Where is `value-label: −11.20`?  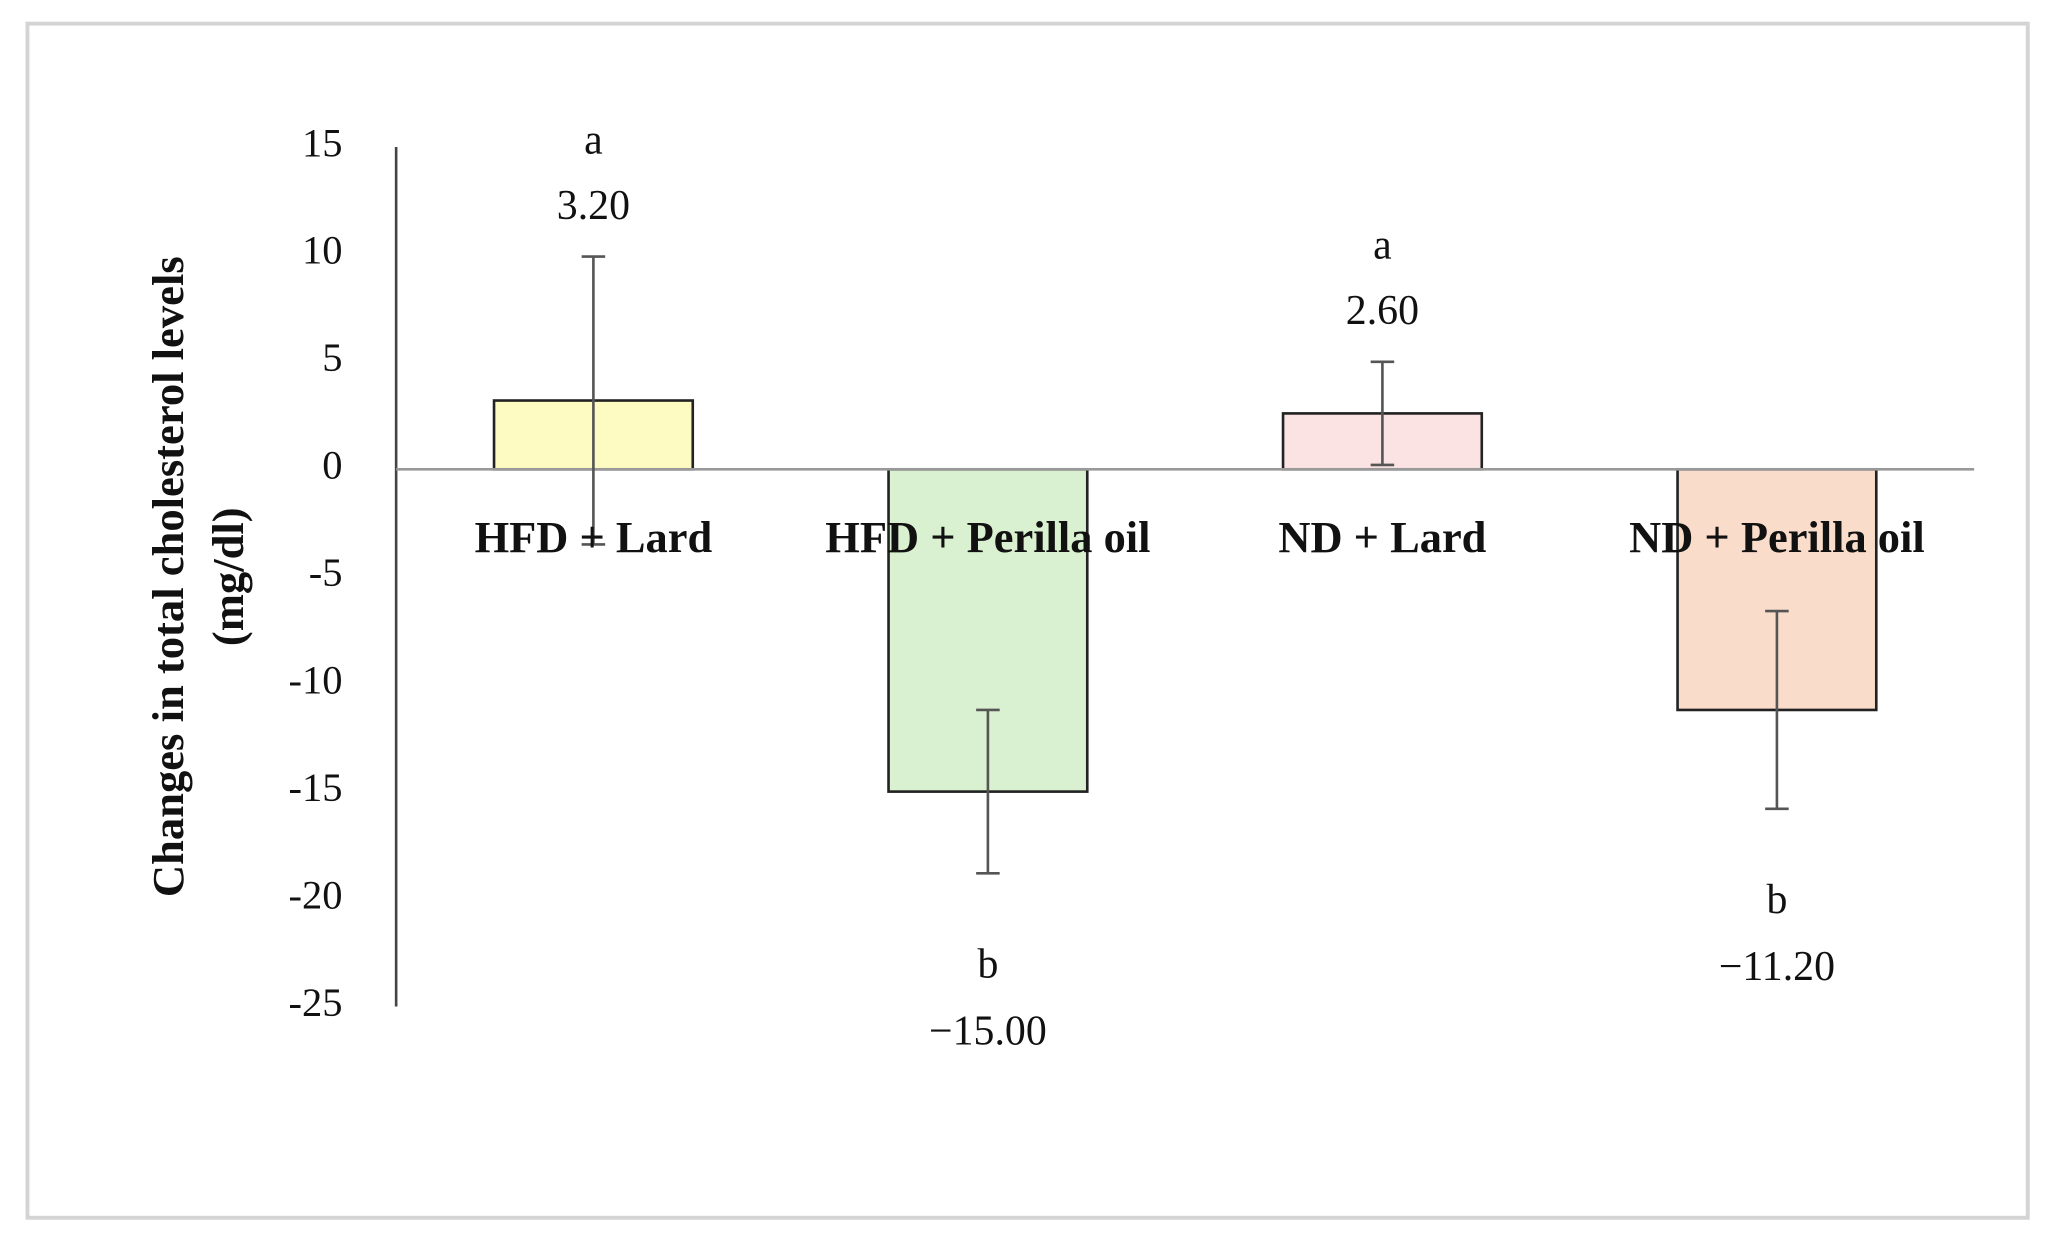 value-label: −11.20 is located at coordinates (1777, 967).